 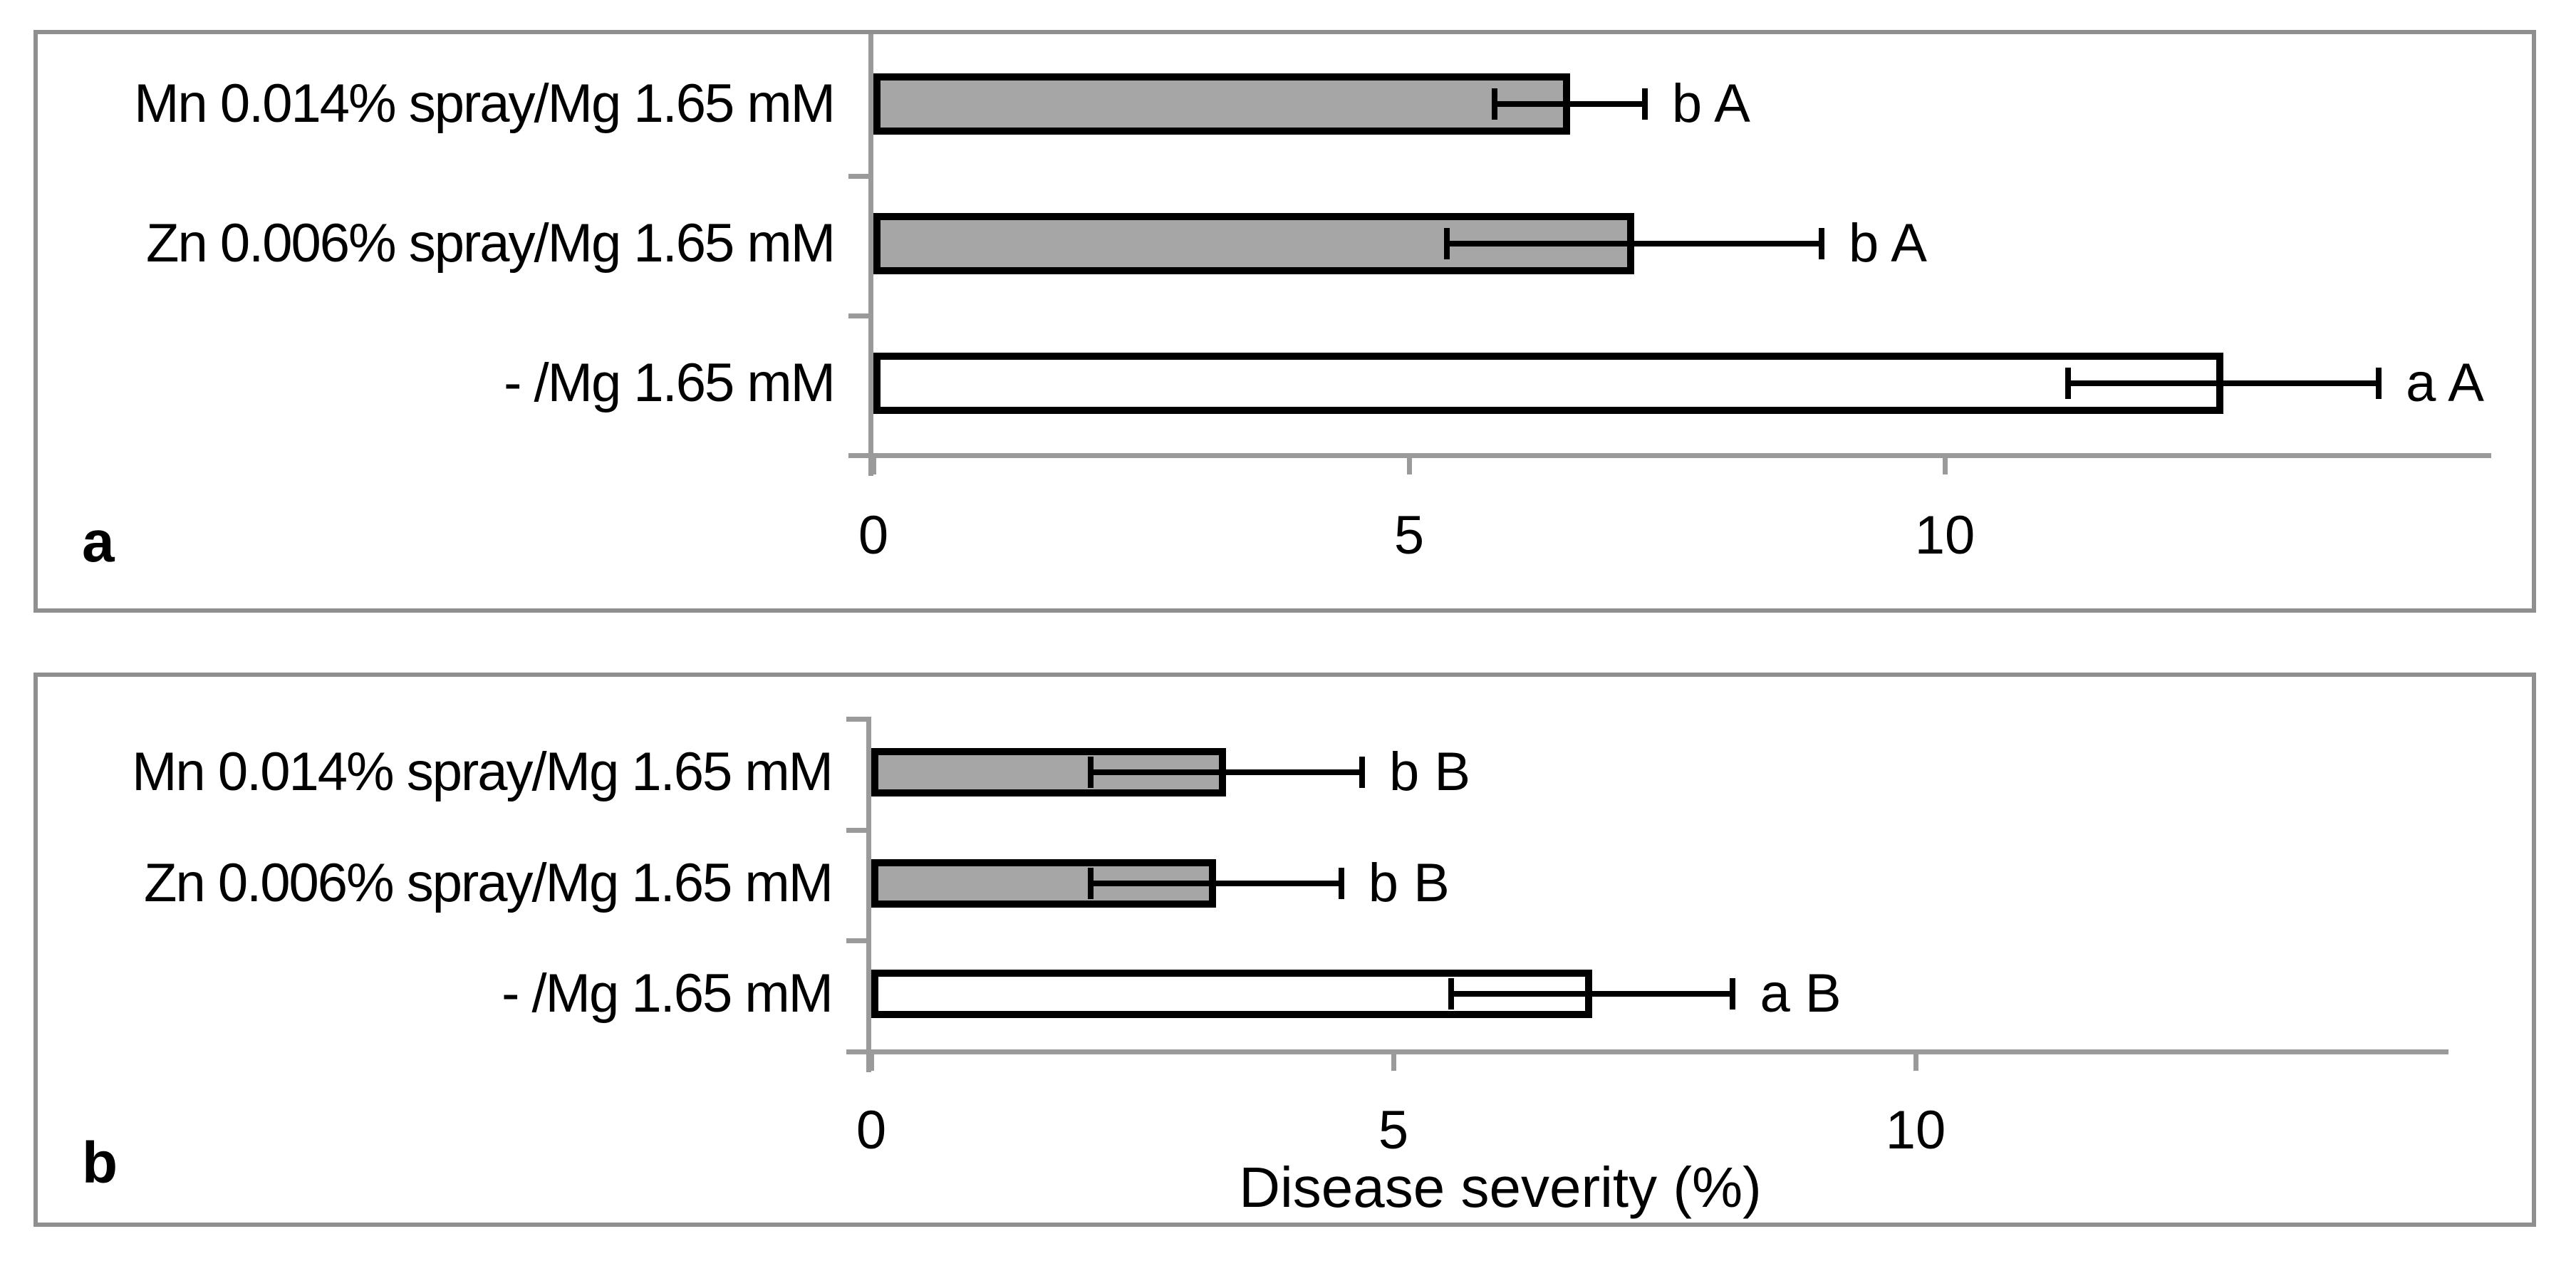 I want to click on significance-label: a A, so click(x=2445, y=383).